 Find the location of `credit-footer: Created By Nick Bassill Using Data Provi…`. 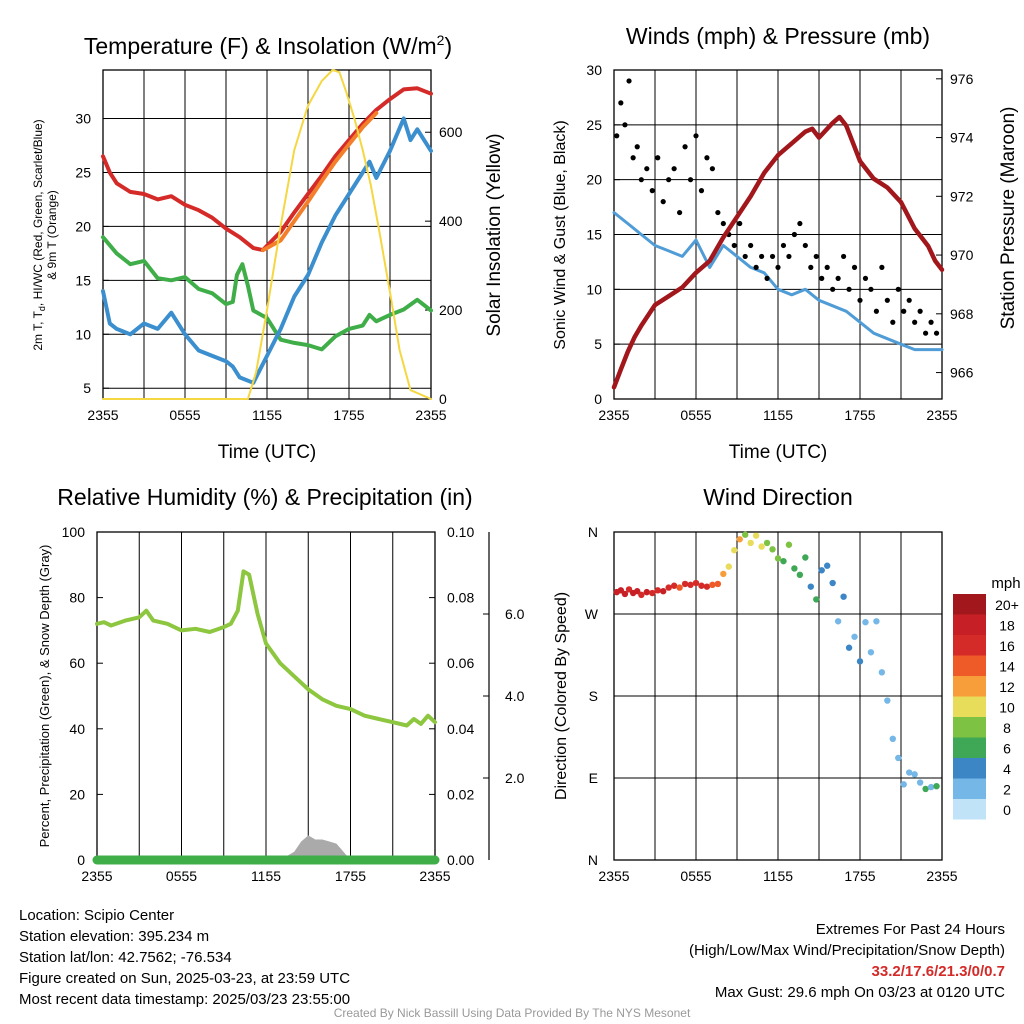

credit-footer: Created By Nick Bassill Using Data Provi… is located at coordinates (512, 1013).